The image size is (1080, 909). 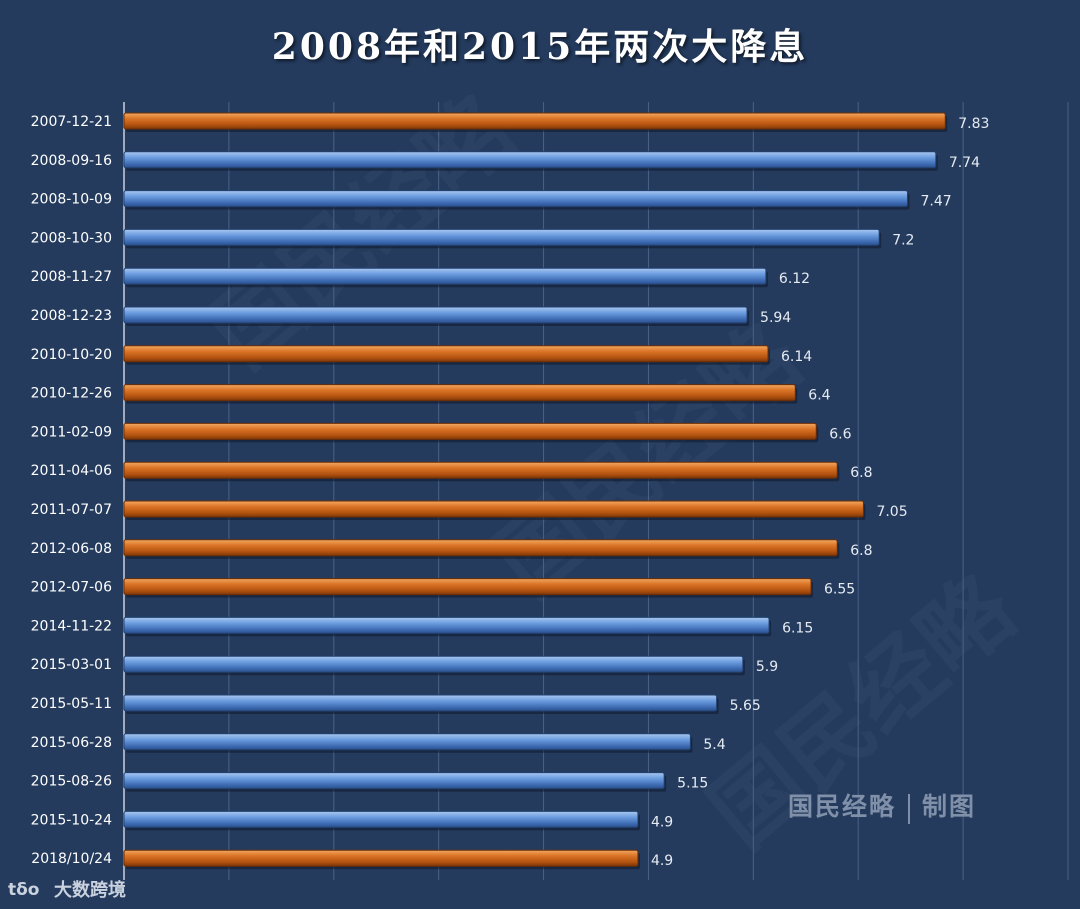 I want to click on credit-right: 制图, so click(x=949, y=806).